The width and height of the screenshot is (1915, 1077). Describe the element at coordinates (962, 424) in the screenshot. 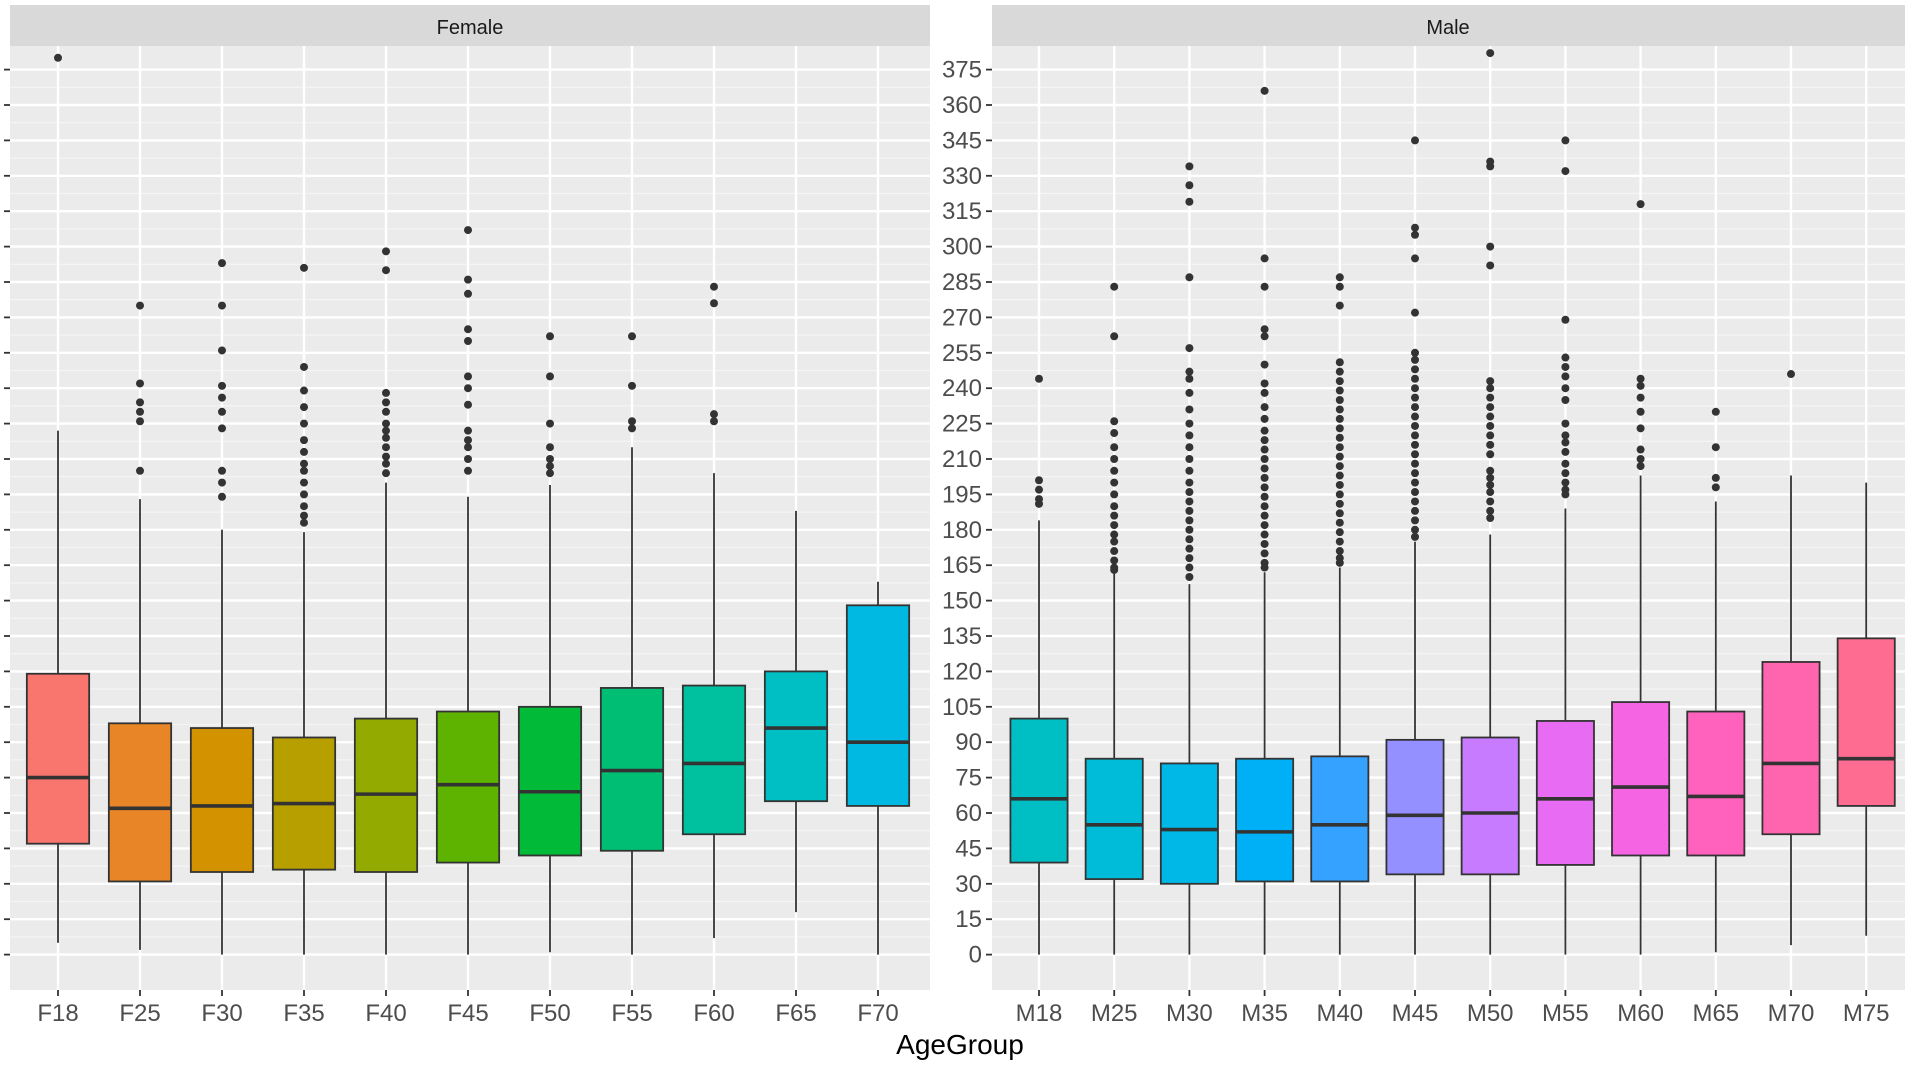

I see `y-tick-label: 225` at that location.